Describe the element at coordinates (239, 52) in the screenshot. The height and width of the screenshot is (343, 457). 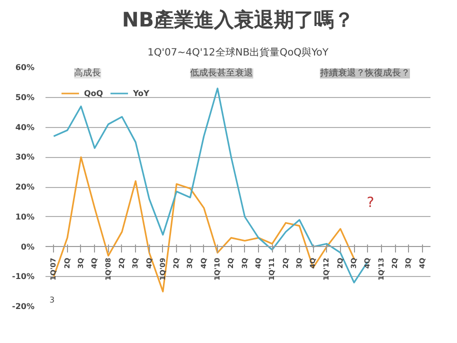
I see `chart-subtitle: 1Q'07~4Q'12全球NB出貨量QoQ與YoY` at that location.